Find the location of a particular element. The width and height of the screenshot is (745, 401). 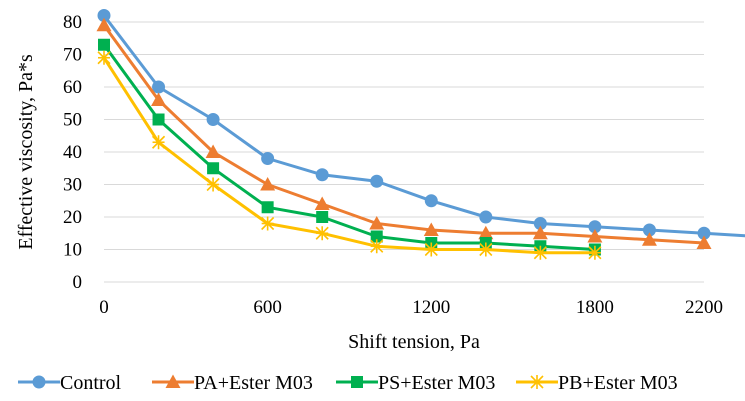

y-tick-label: 80 is located at coordinates (72, 22).